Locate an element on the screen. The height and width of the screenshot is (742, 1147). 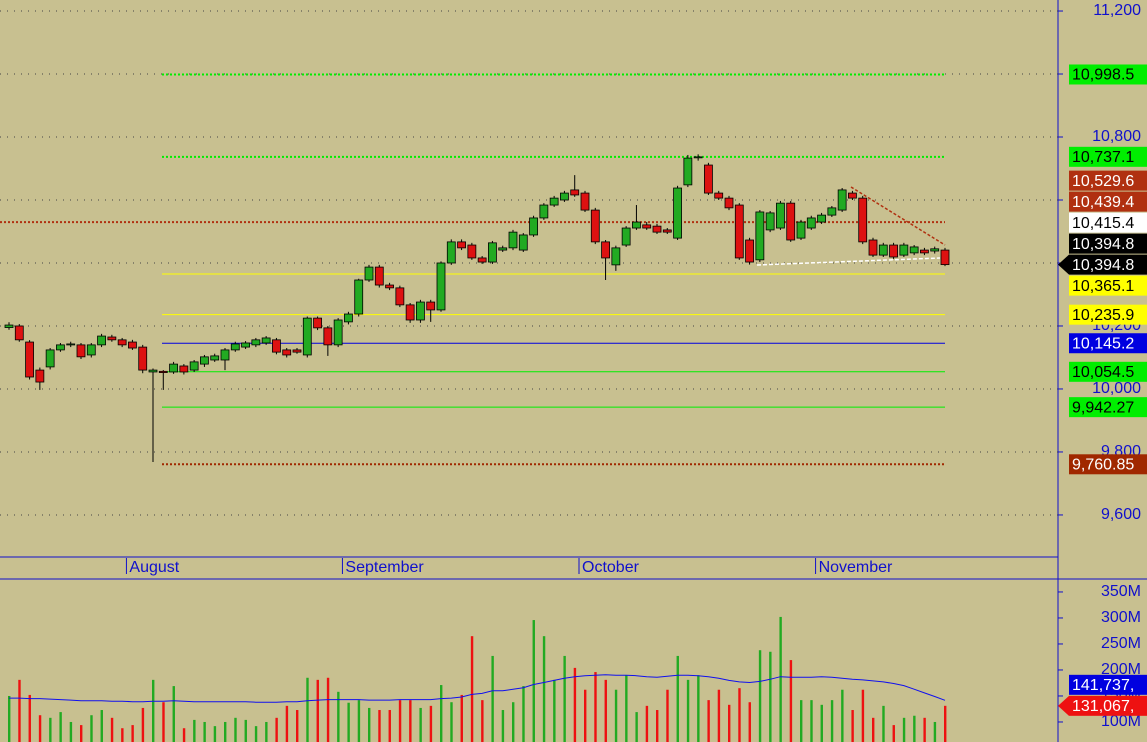
level-pointer is located at coordinates (1063, 705).